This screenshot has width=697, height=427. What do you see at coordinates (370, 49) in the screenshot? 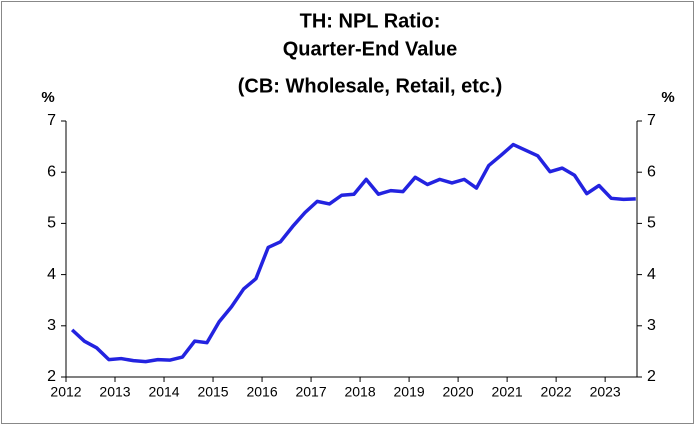
I see `chart-title: Quarter-End Value` at bounding box center [370, 49].